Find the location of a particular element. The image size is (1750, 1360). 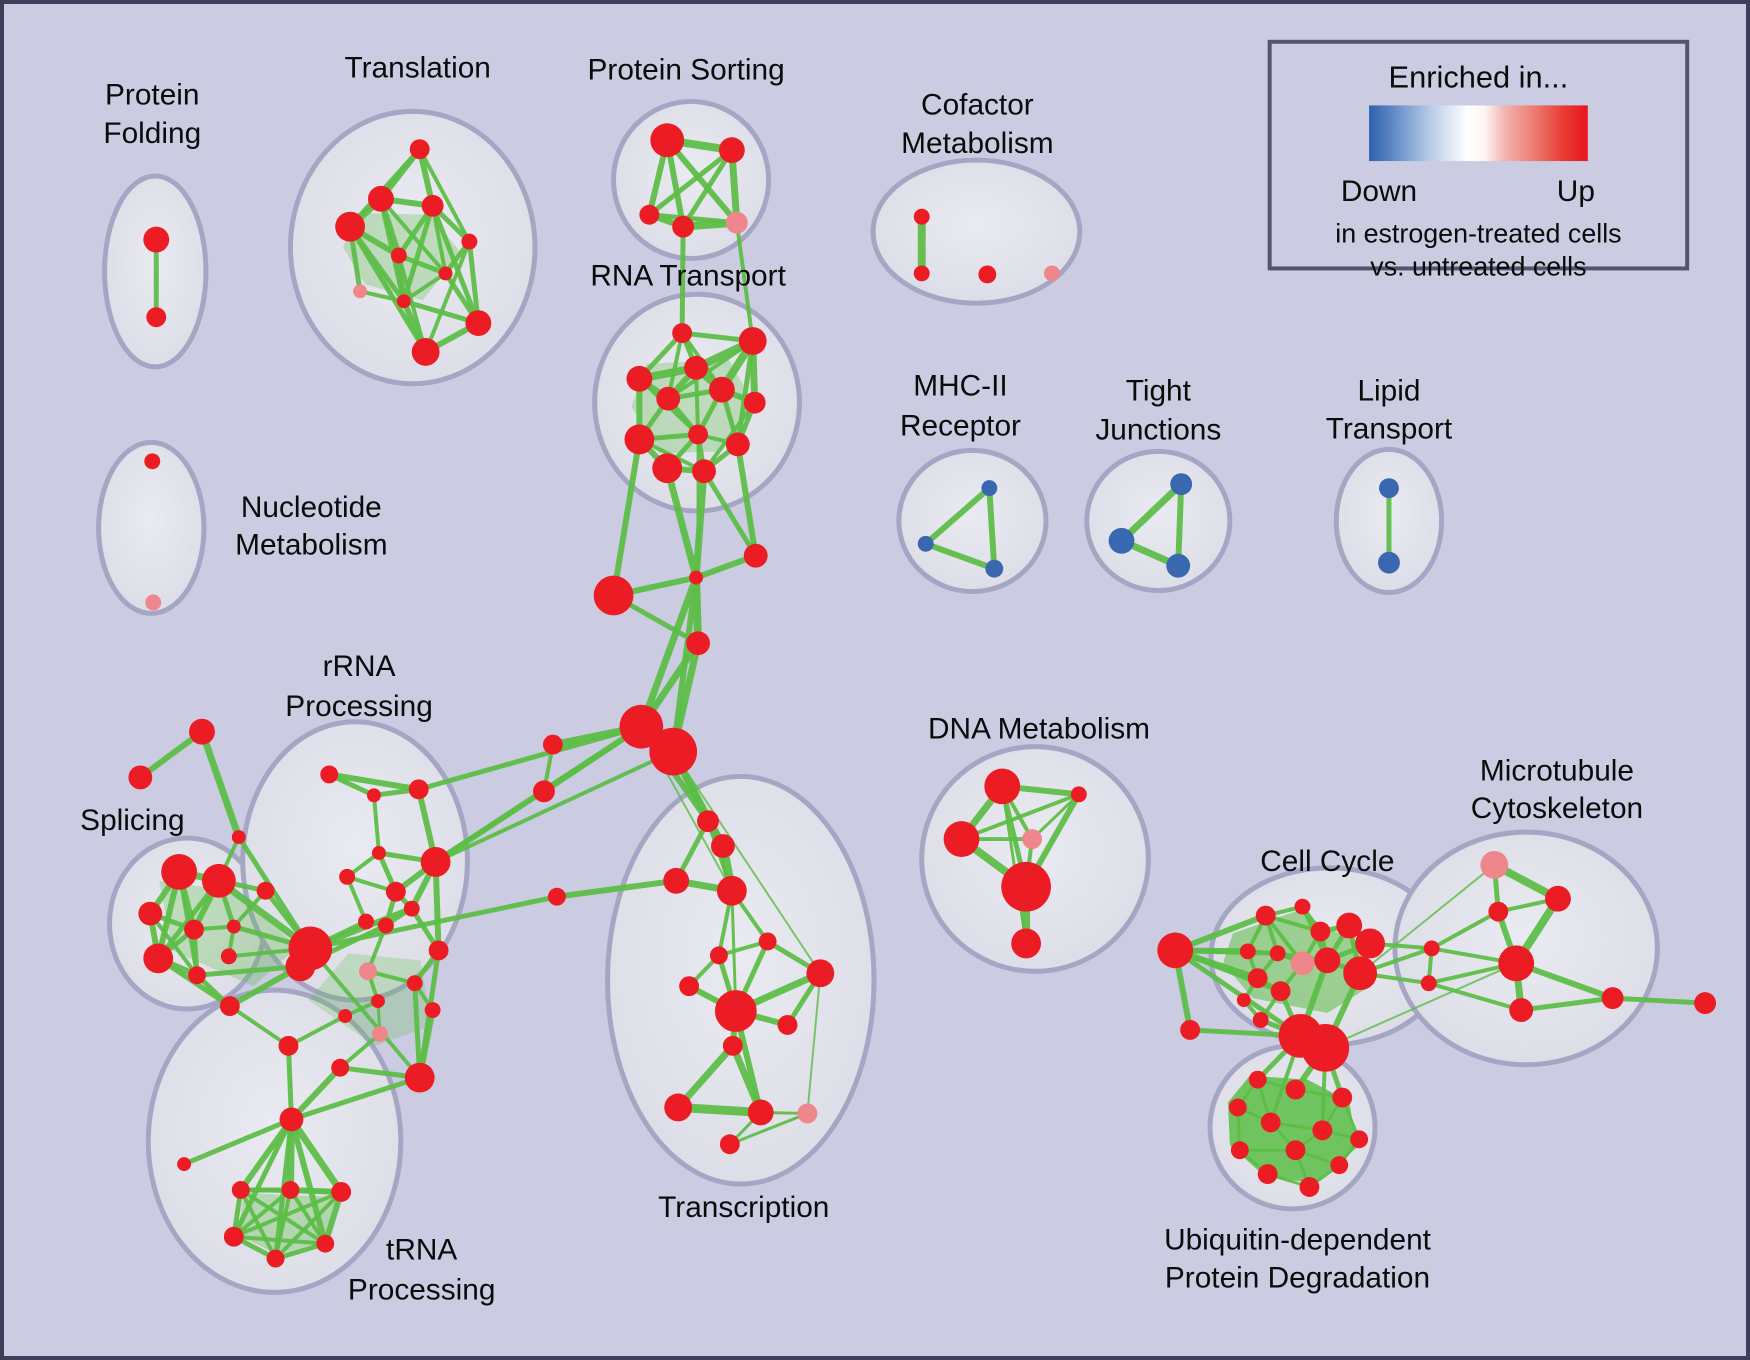

gene-set-node-rt5 is located at coordinates (721, 389).